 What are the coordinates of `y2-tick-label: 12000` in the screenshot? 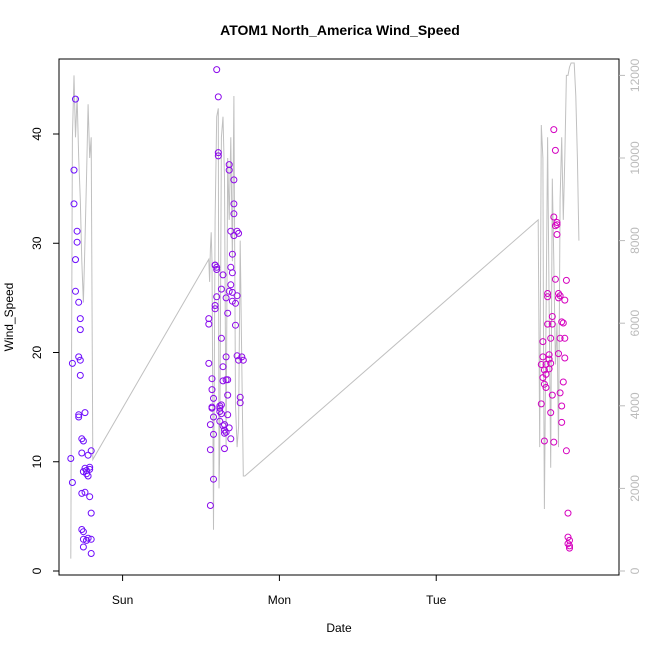 It's located at (635, 75).